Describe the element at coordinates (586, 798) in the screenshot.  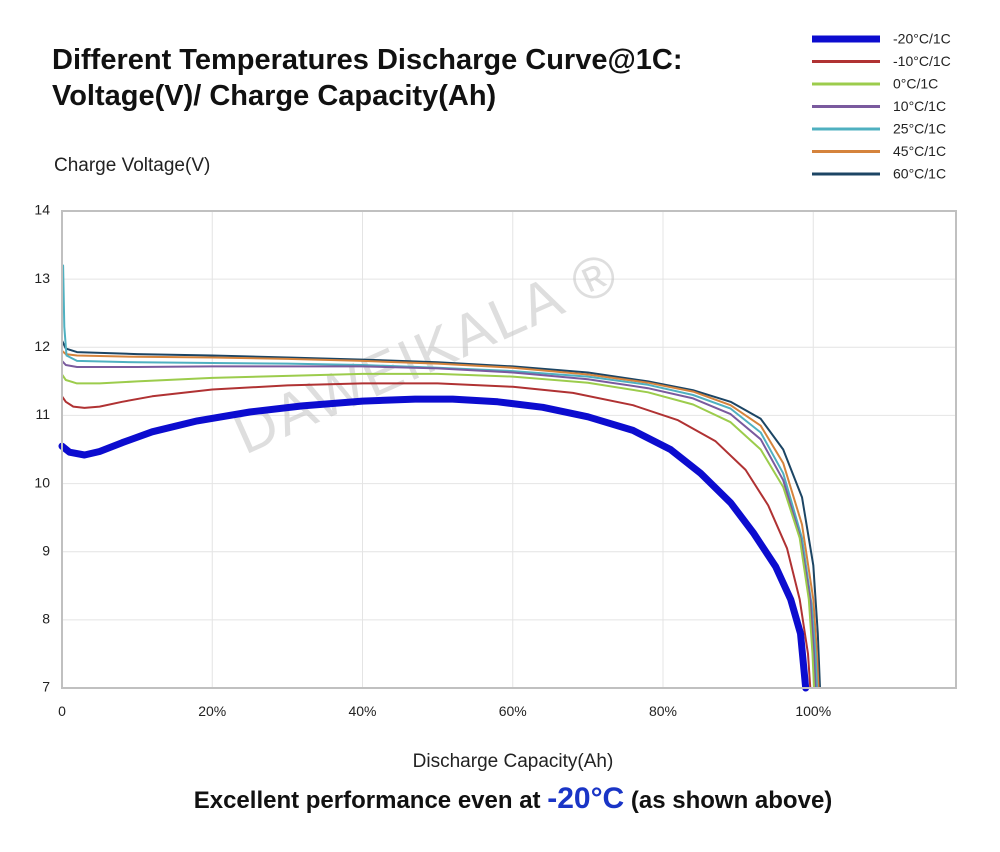
I see `footer-highlight: -20°C` at that location.